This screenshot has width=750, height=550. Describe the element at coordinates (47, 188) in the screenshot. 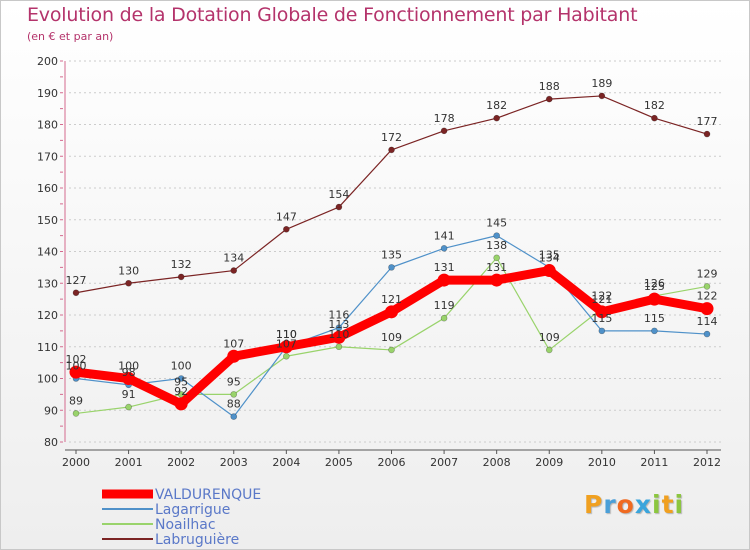

I see `y-tick-label: 160` at that location.